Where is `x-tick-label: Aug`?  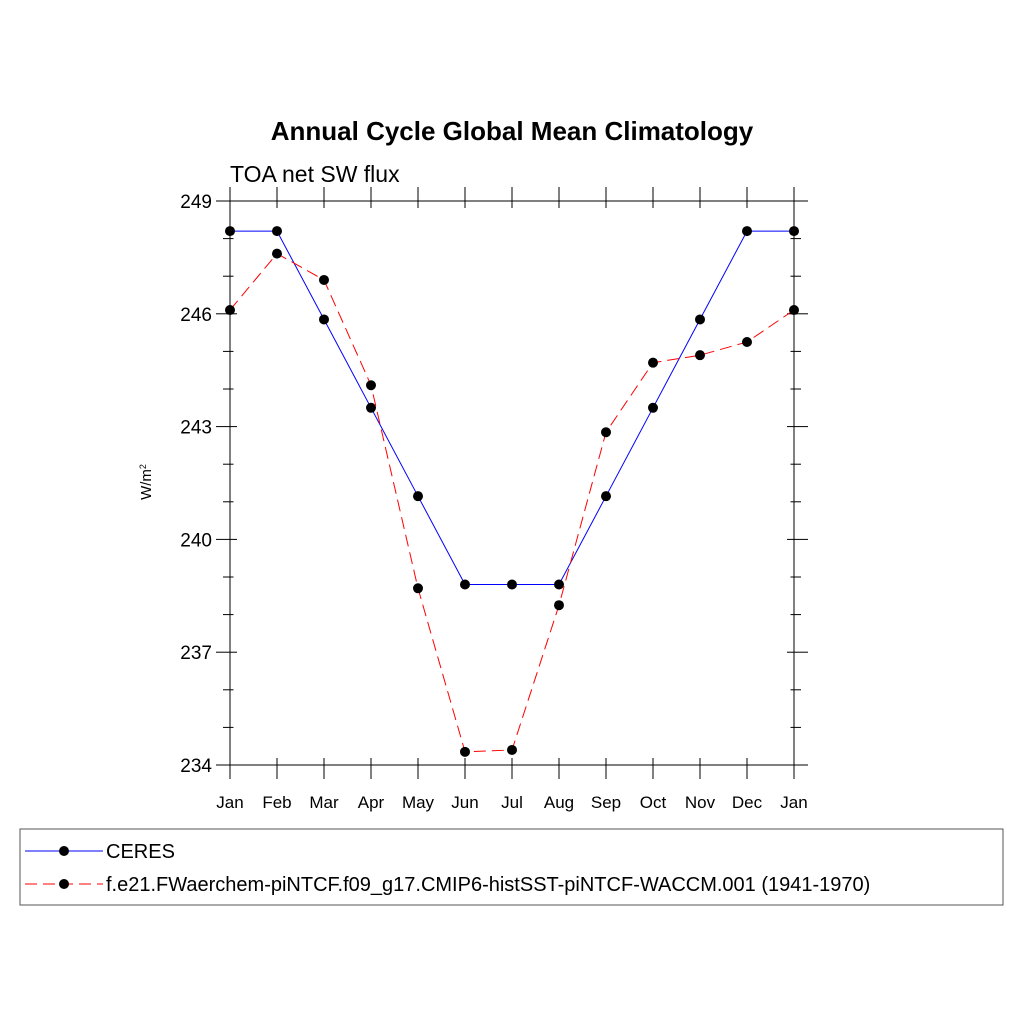
x-tick-label: Aug is located at coordinates (559, 802).